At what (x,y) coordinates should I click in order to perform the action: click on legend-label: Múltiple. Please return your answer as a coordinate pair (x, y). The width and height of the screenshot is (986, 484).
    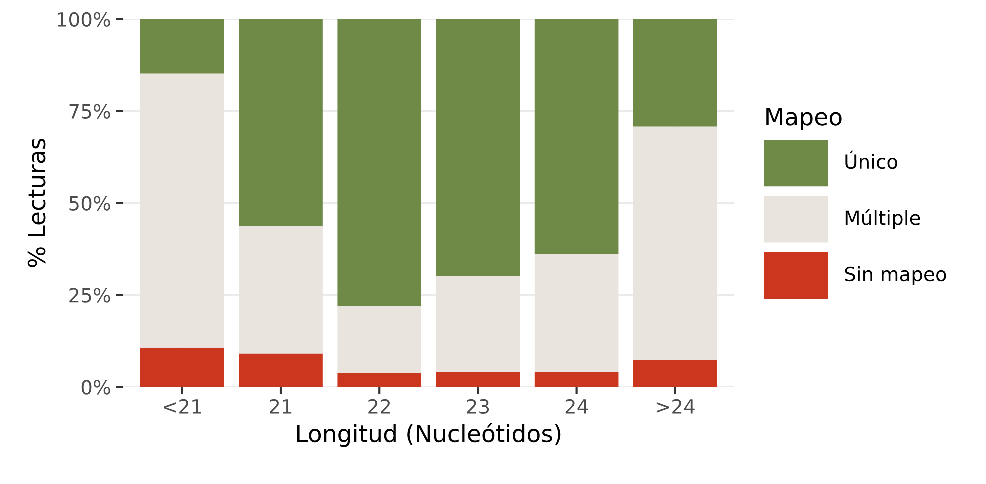
    Looking at the image, I should click on (883, 220).